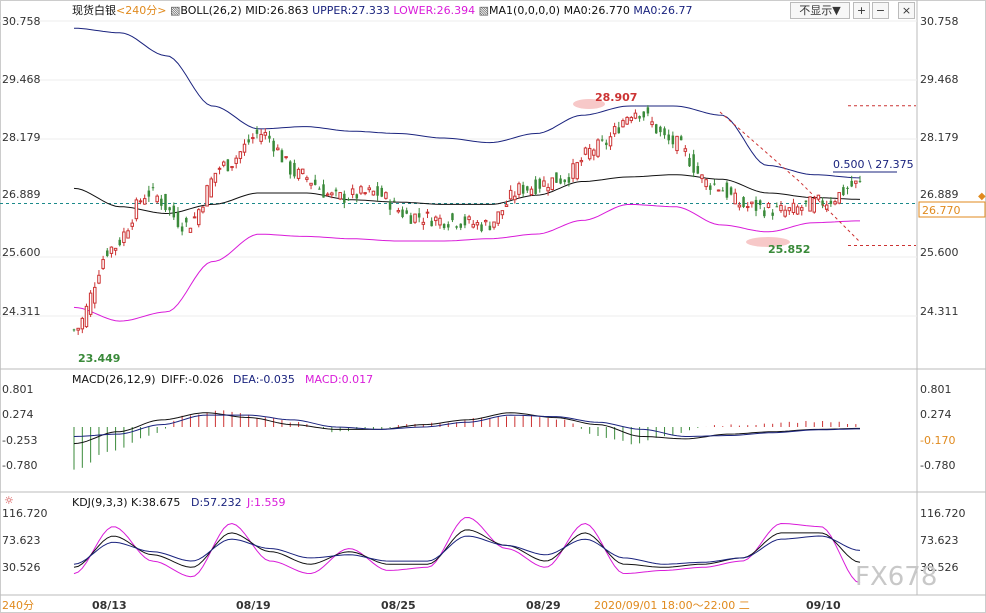 The height and width of the screenshot is (613, 986). Describe the element at coordinates (277, 10) in the screenshot. I see `boll-mid-value: MID:26.863` at that location.